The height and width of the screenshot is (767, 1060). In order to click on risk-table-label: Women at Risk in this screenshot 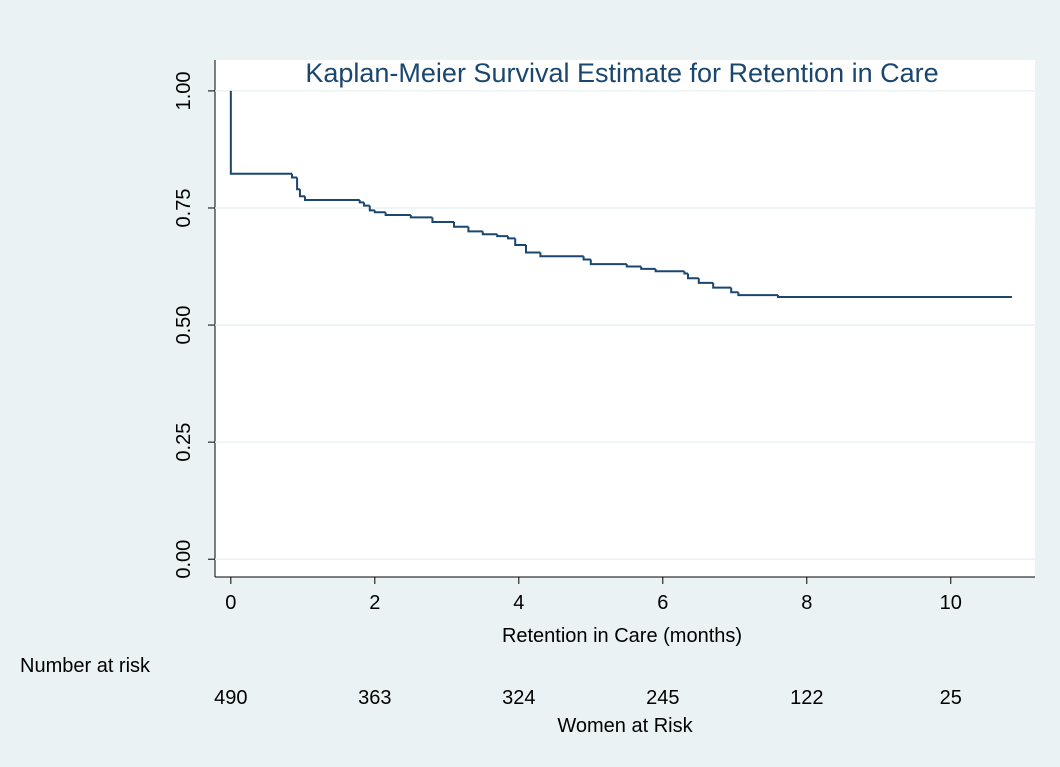, I will do `click(625, 726)`.